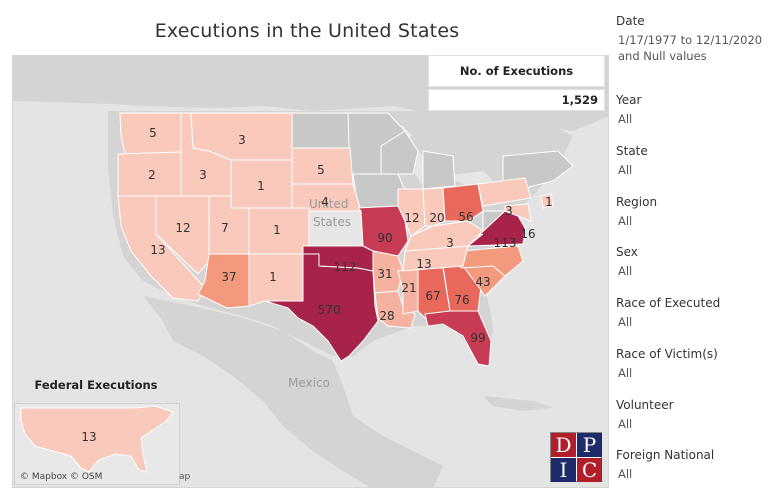 This screenshot has width=779, height=499. I want to click on state-count-washington: 5, so click(153, 133).